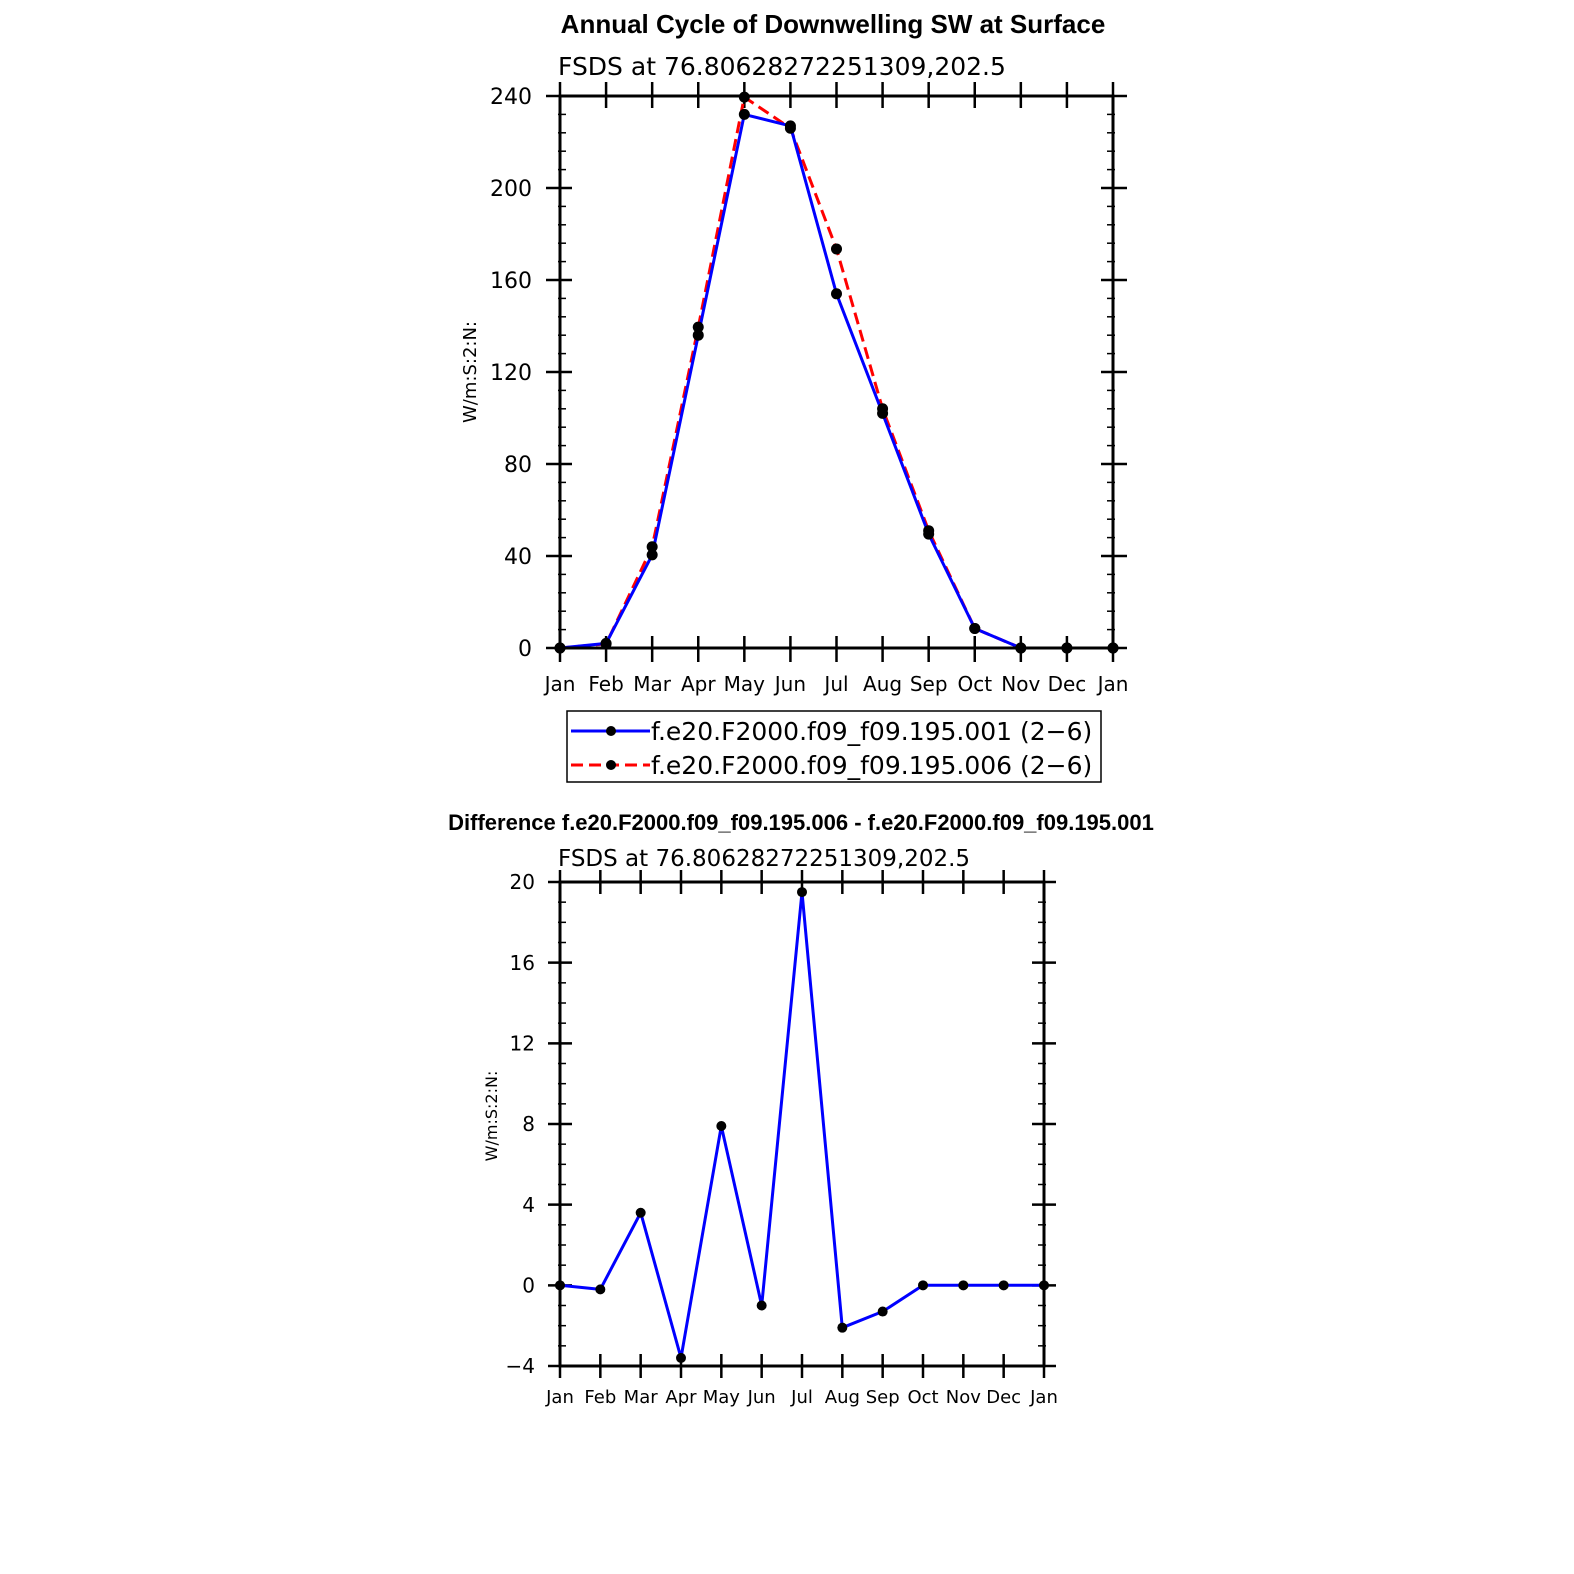 The image size is (1574, 1574). What do you see at coordinates (528, 1205) in the screenshot?
I see `y-tick-label: 4` at bounding box center [528, 1205].